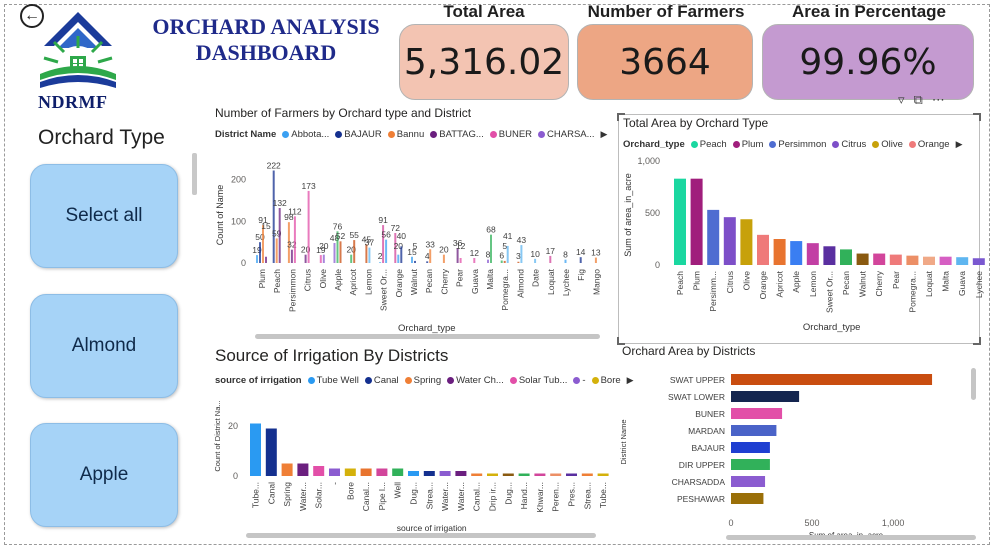 The image size is (994, 549). What do you see at coordinates (274, 166) in the screenshot?
I see `data-label: 222` at bounding box center [274, 166].